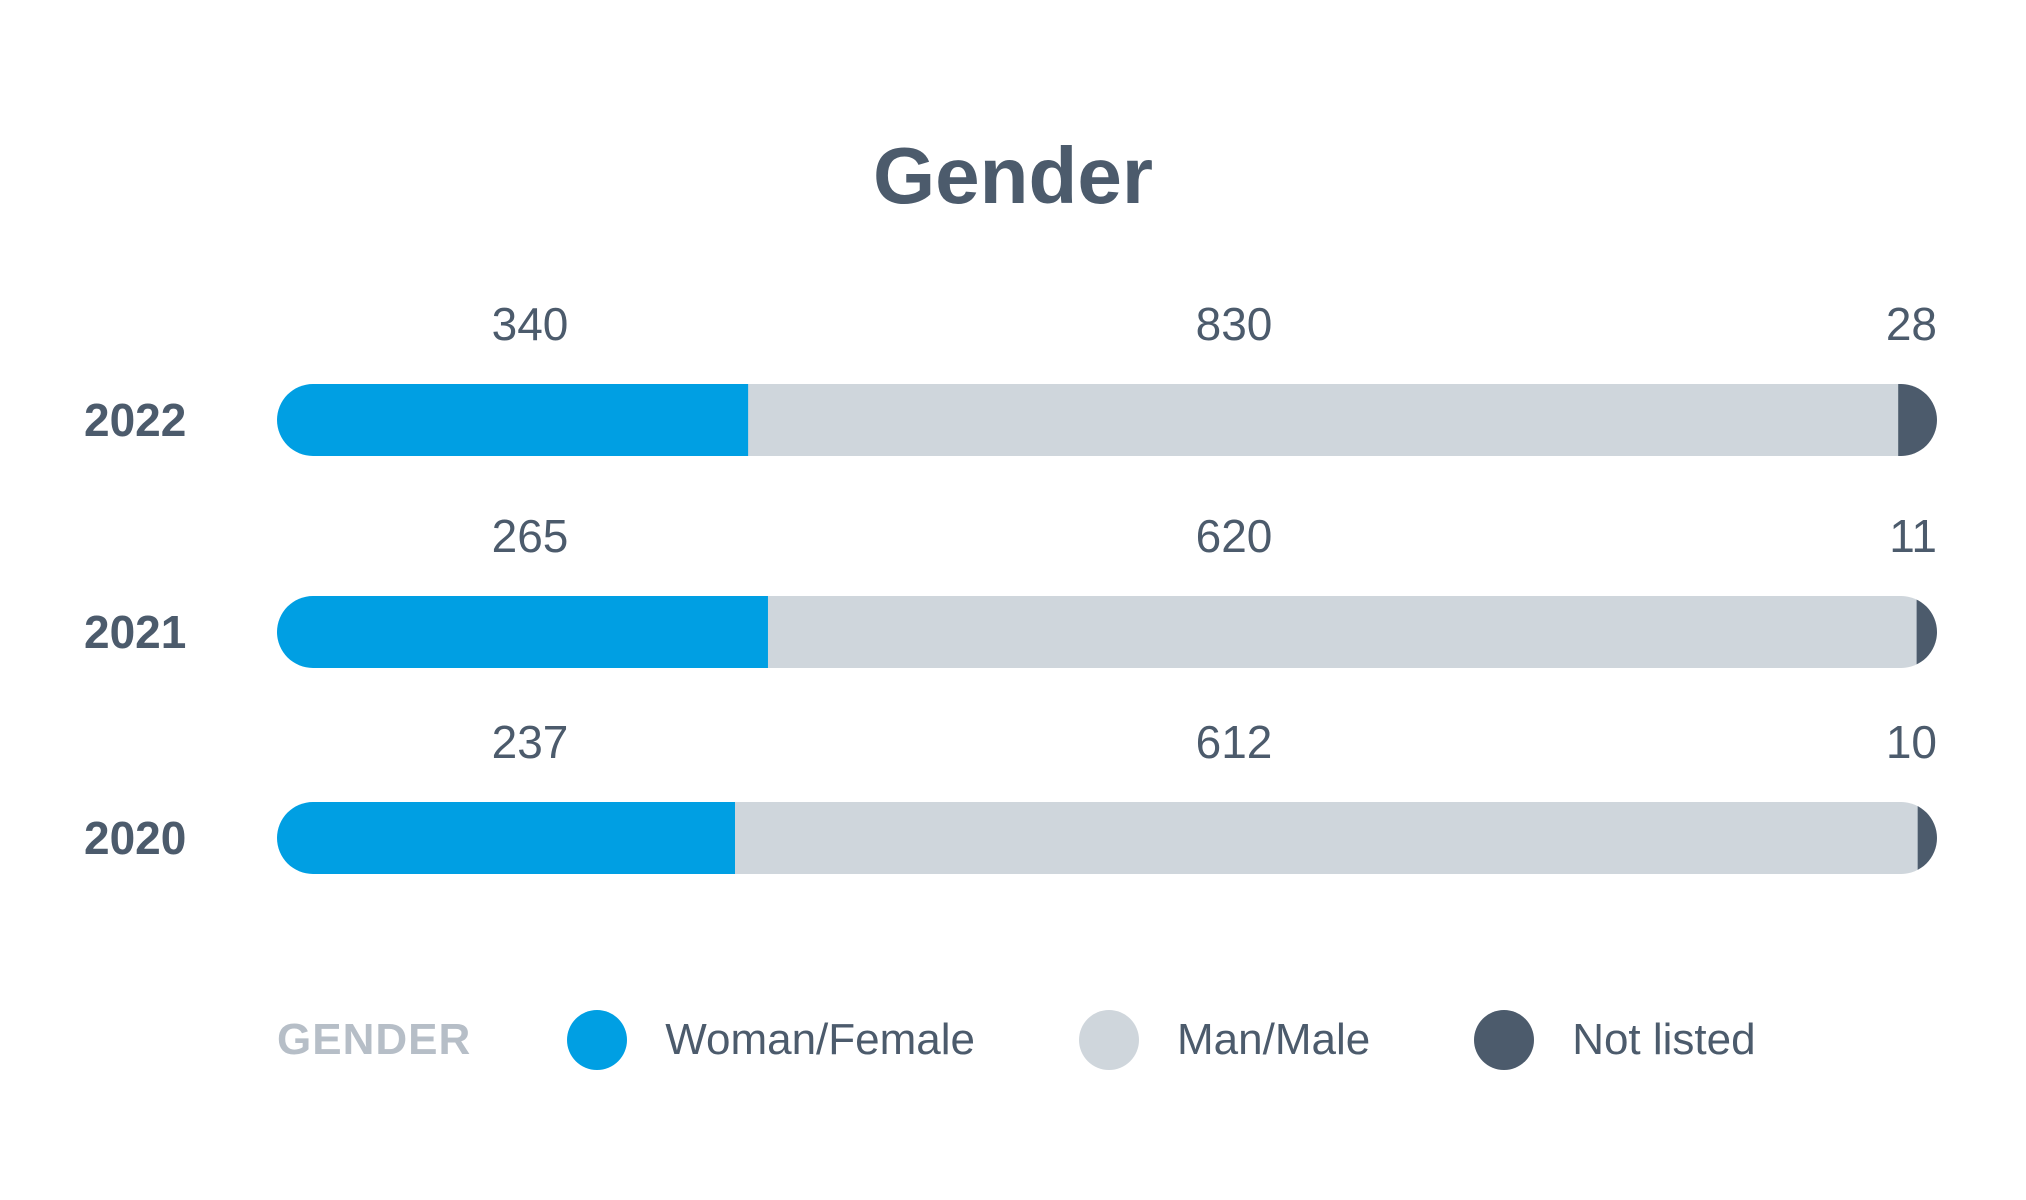 Image resolution: width=2026 pixels, height=1200 pixels. I want to click on data-label-2021-not-listed: 11, so click(1913, 536).